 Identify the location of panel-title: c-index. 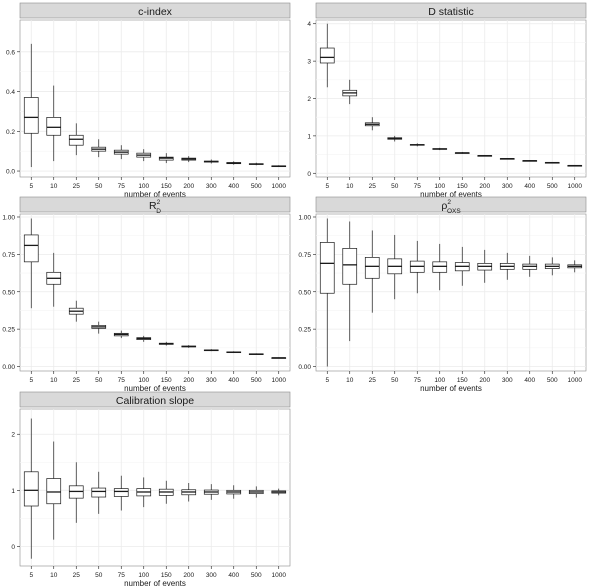
(155, 12).